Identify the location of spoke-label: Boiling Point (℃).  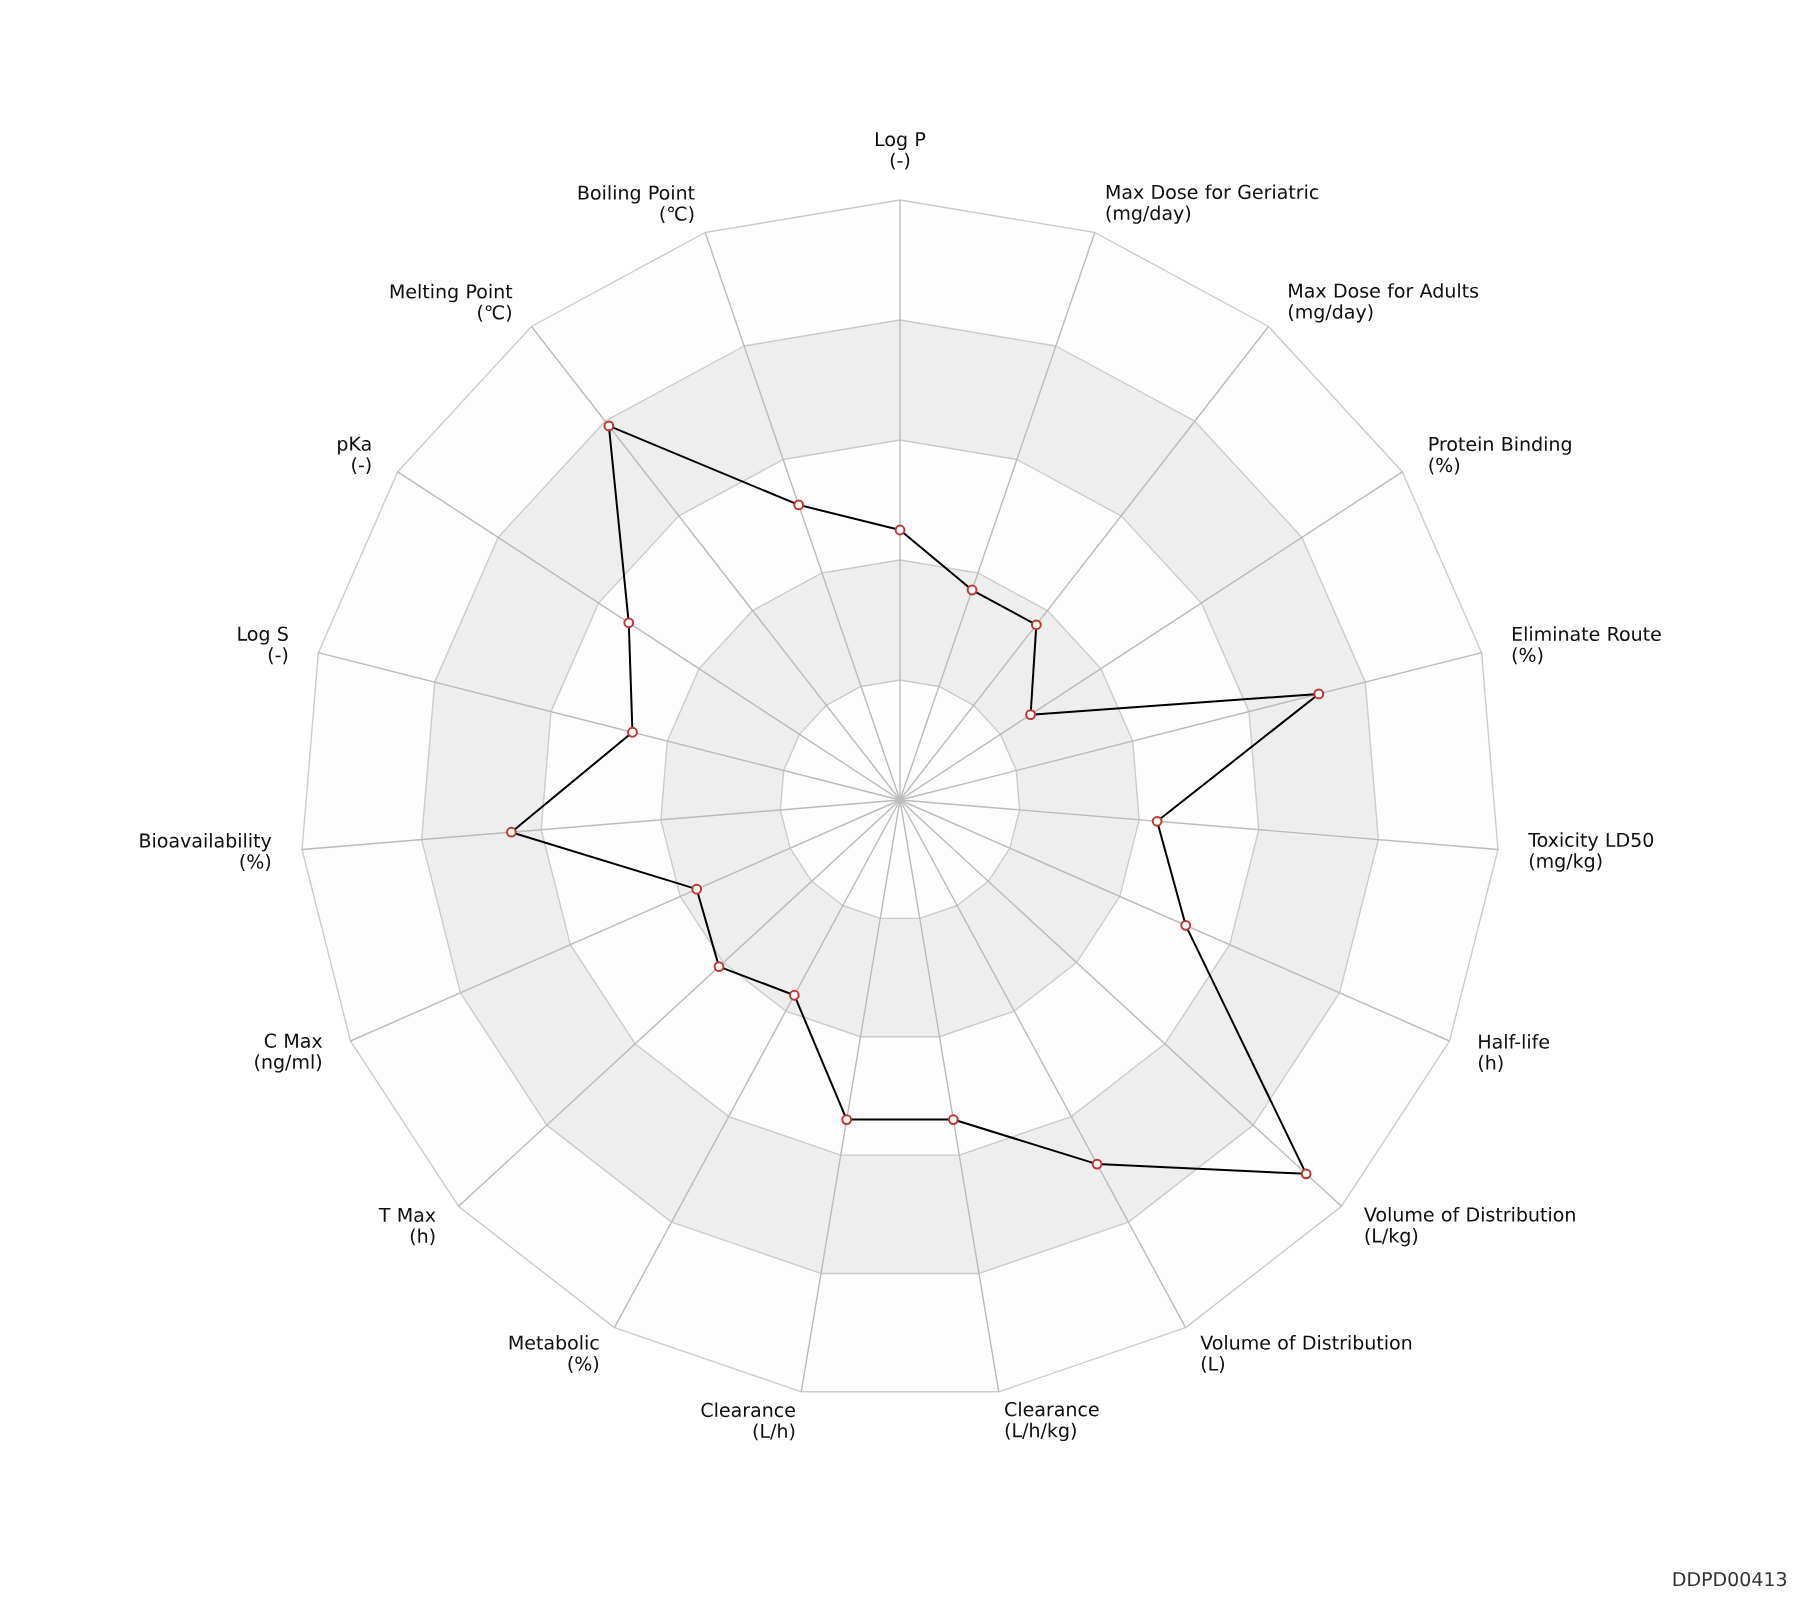
(636, 204).